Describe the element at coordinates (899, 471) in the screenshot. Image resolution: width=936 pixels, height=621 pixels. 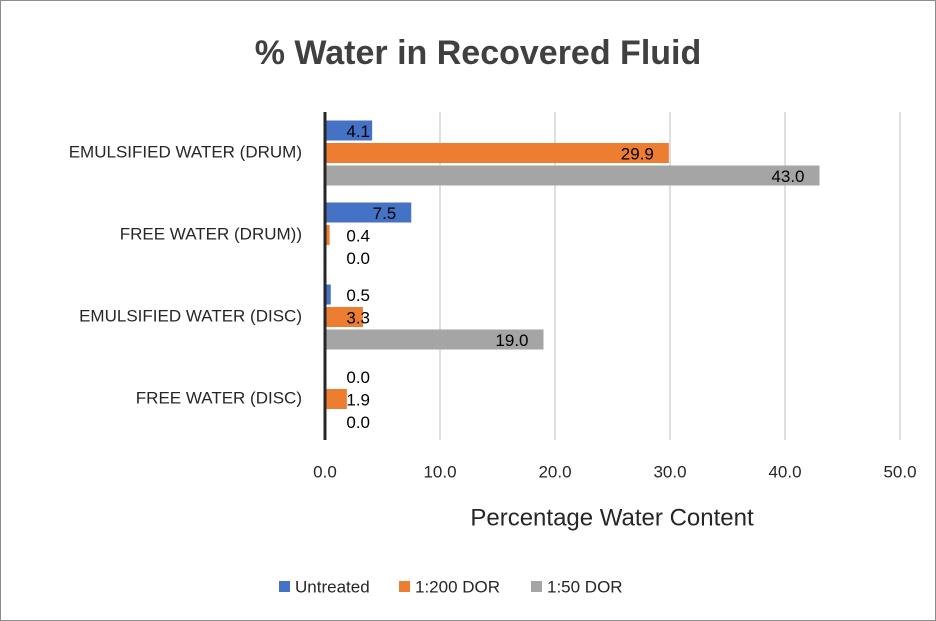
I see `x-tick-label: 50.0` at that location.